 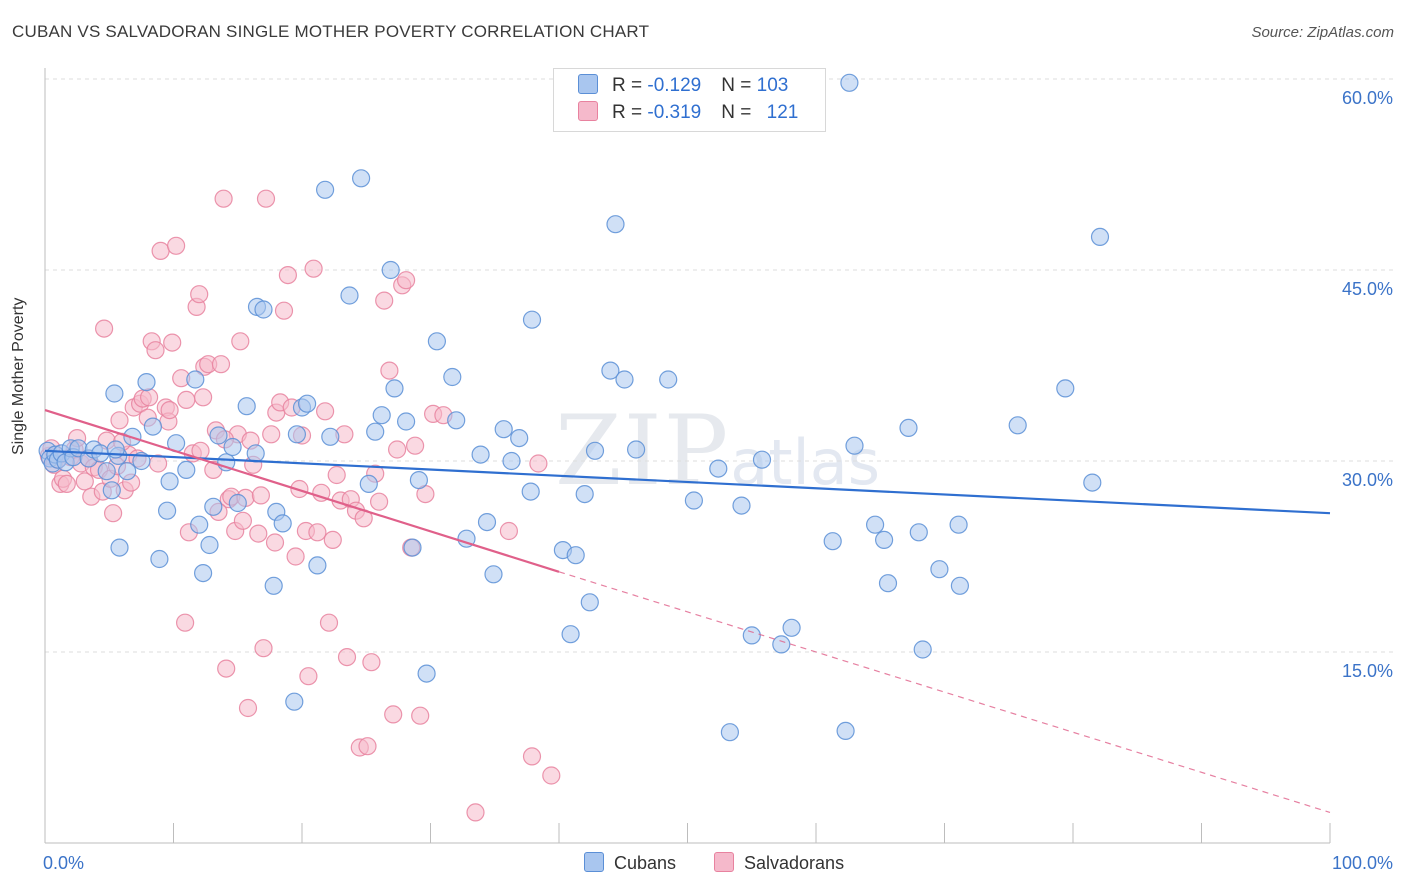 What do you see at coordinates (779, 863) in the screenshot?
I see `bottom-legend-salvadorans: Salvadorans` at bounding box center [779, 863].